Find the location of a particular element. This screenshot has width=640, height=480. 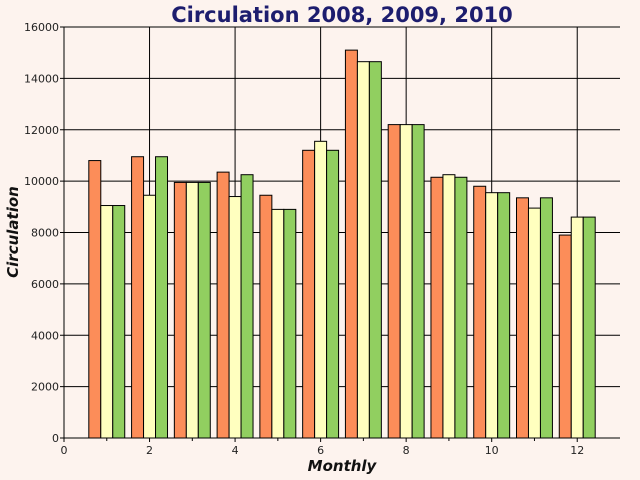

x-tick-labels: 0 2 4 6 8 10 12 is located at coordinates (323, 450).